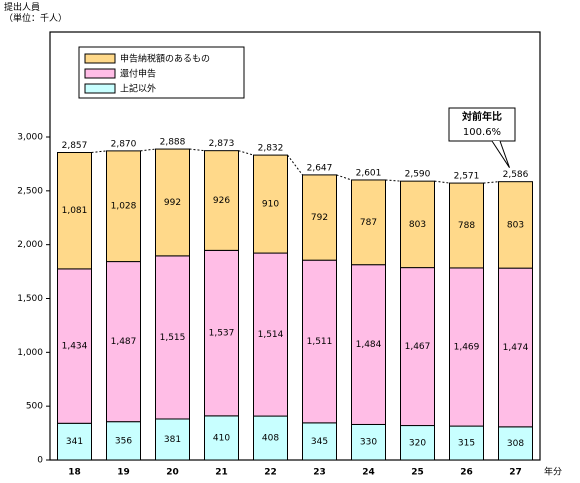  I want to click on legend-swatch-tax_payable, so click(100, 58).